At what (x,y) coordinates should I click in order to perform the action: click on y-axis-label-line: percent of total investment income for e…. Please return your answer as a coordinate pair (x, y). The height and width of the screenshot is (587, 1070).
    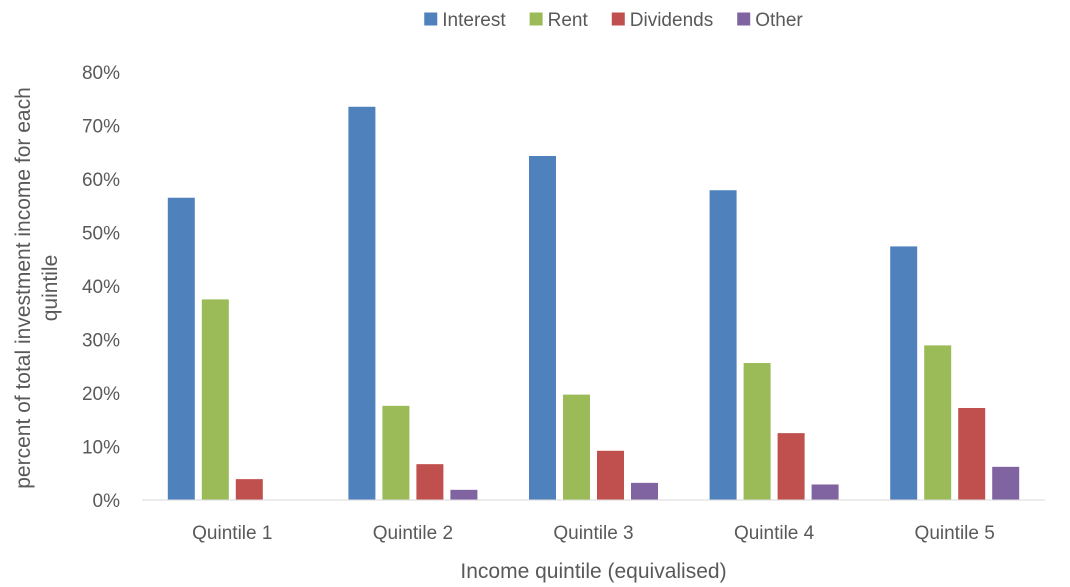
    Looking at the image, I should click on (23, 288).